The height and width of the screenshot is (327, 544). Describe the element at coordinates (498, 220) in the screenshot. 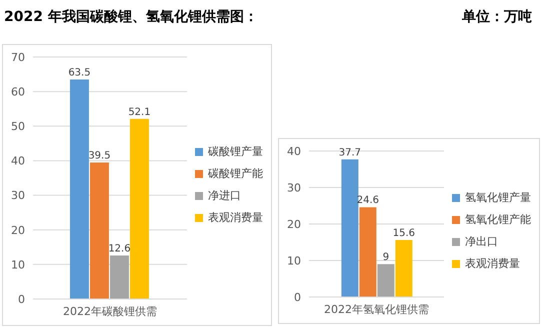

I see `legend-label: 氢氧化锂产能` at that location.